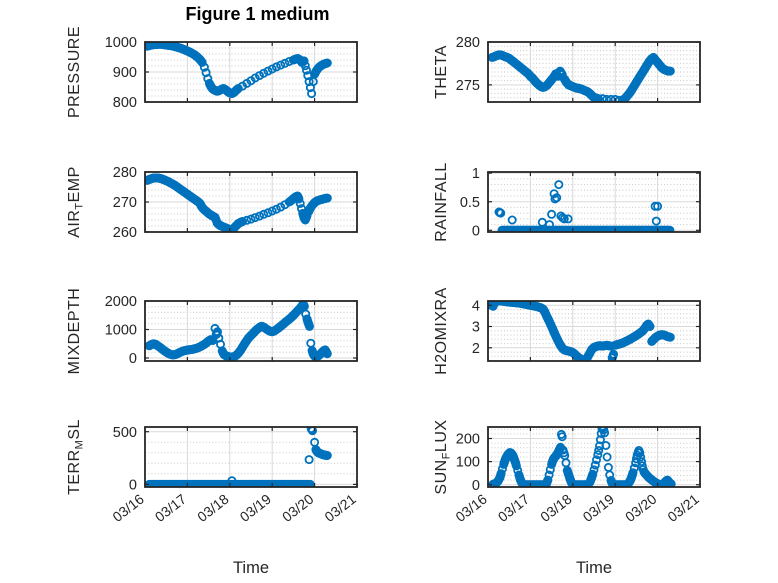 The image size is (778, 583). I want to click on y-tick-label: 500, so click(125, 433).